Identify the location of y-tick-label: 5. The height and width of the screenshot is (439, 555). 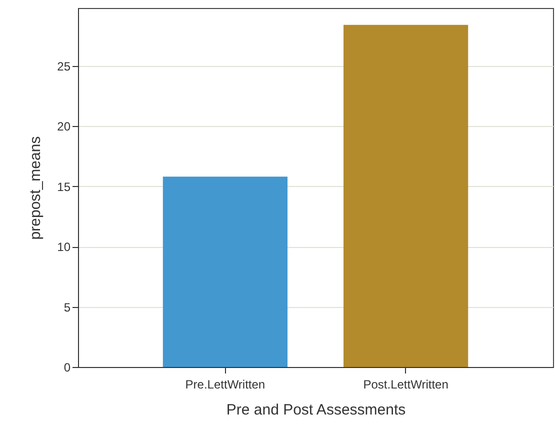
(67, 307).